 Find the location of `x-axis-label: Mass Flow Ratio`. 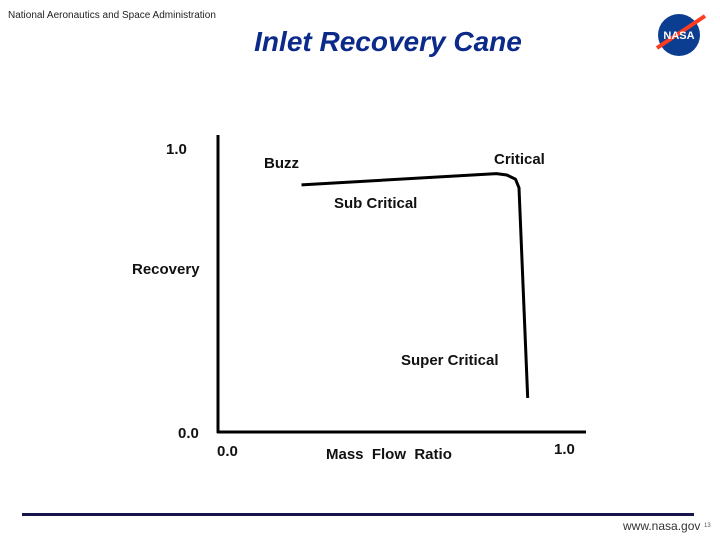

x-axis-label: Mass Flow Ratio is located at coordinates (389, 454).